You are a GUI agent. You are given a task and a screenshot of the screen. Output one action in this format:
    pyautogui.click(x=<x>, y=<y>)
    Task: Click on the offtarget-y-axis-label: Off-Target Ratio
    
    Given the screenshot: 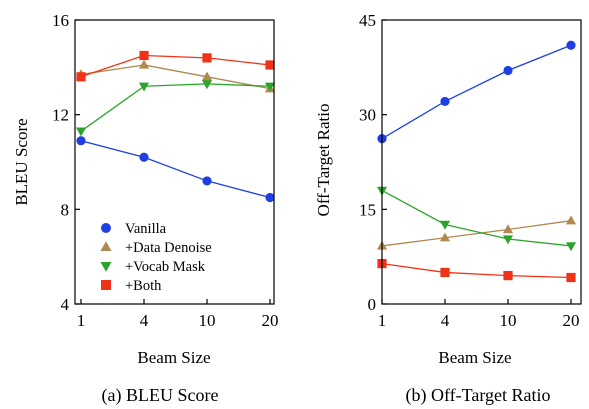 What is the action you would take?
    pyautogui.click(x=323, y=160)
    